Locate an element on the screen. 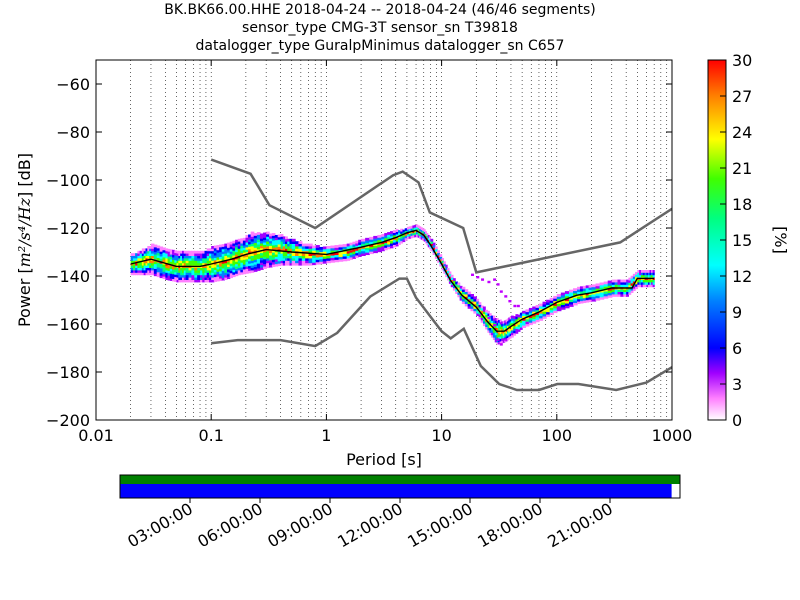  colorbar-tick-label: 27 is located at coordinates (742, 96).